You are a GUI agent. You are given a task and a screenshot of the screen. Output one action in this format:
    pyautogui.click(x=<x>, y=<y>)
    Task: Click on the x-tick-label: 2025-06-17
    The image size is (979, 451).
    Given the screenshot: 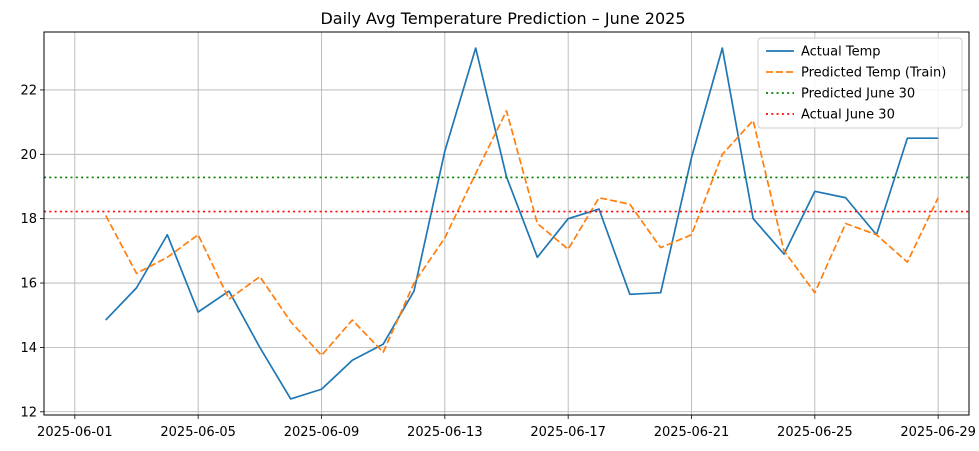 What is the action you would take?
    pyautogui.click(x=568, y=432)
    